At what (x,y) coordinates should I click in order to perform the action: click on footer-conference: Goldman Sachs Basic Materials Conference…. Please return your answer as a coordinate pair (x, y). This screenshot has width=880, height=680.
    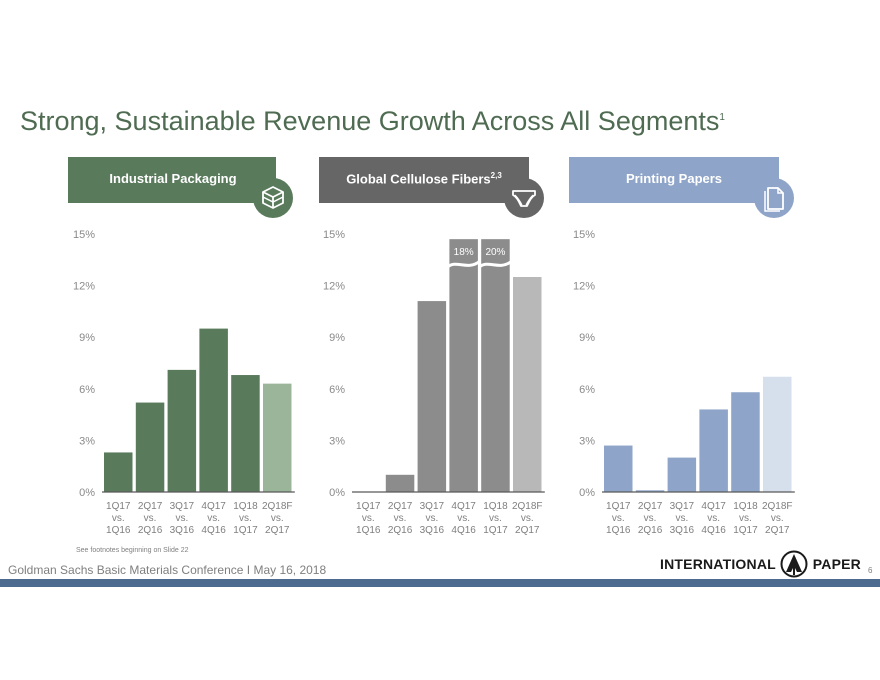
    Looking at the image, I should click on (167, 570).